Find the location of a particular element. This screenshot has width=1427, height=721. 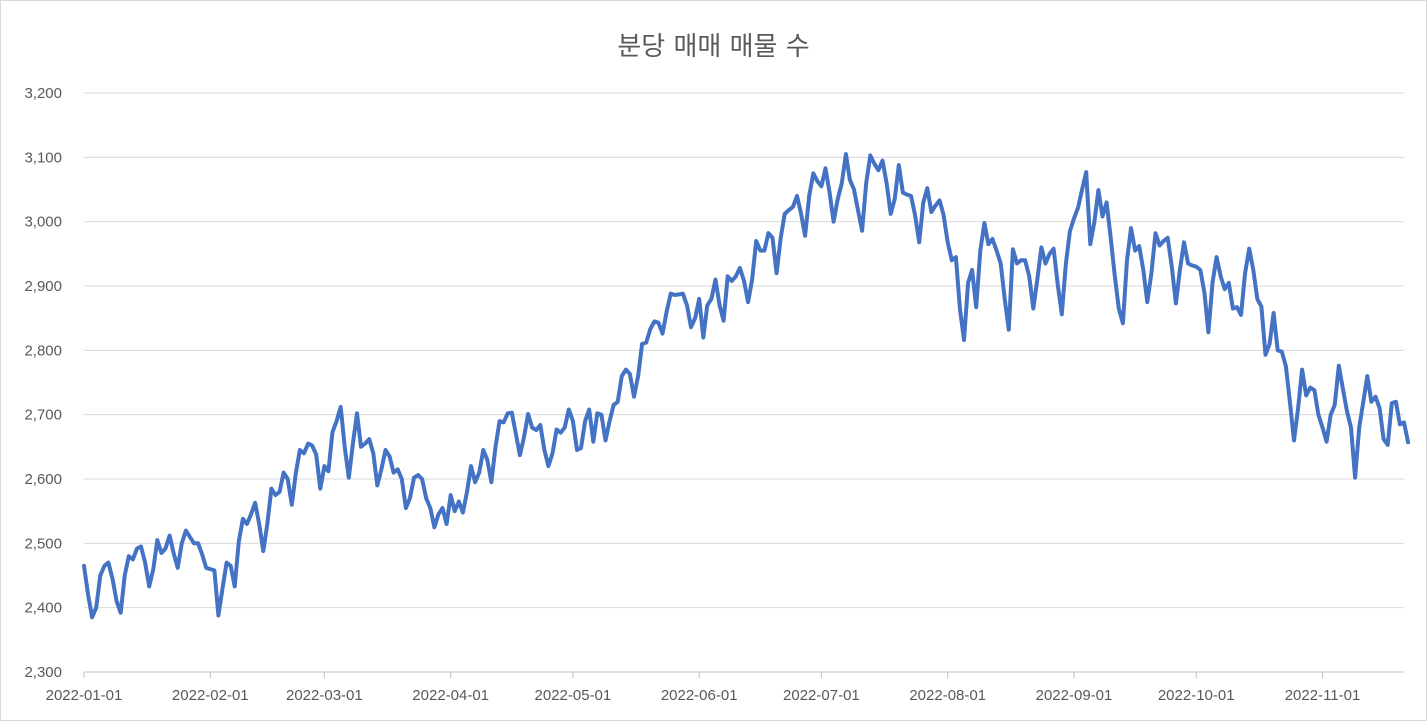

chart-title: 분당 매매 매물 수 is located at coordinates (713, 47).